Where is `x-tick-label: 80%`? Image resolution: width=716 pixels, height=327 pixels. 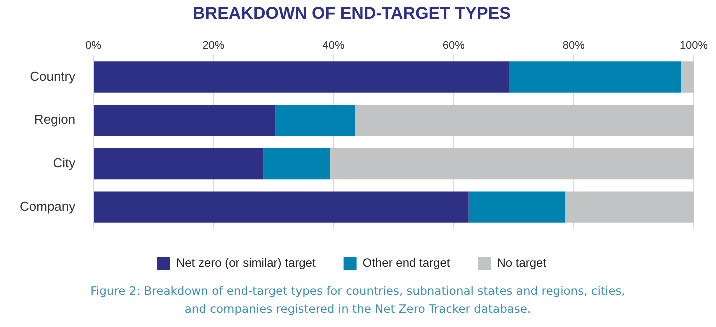
x-tick-label: 80% is located at coordinates (574, 46).